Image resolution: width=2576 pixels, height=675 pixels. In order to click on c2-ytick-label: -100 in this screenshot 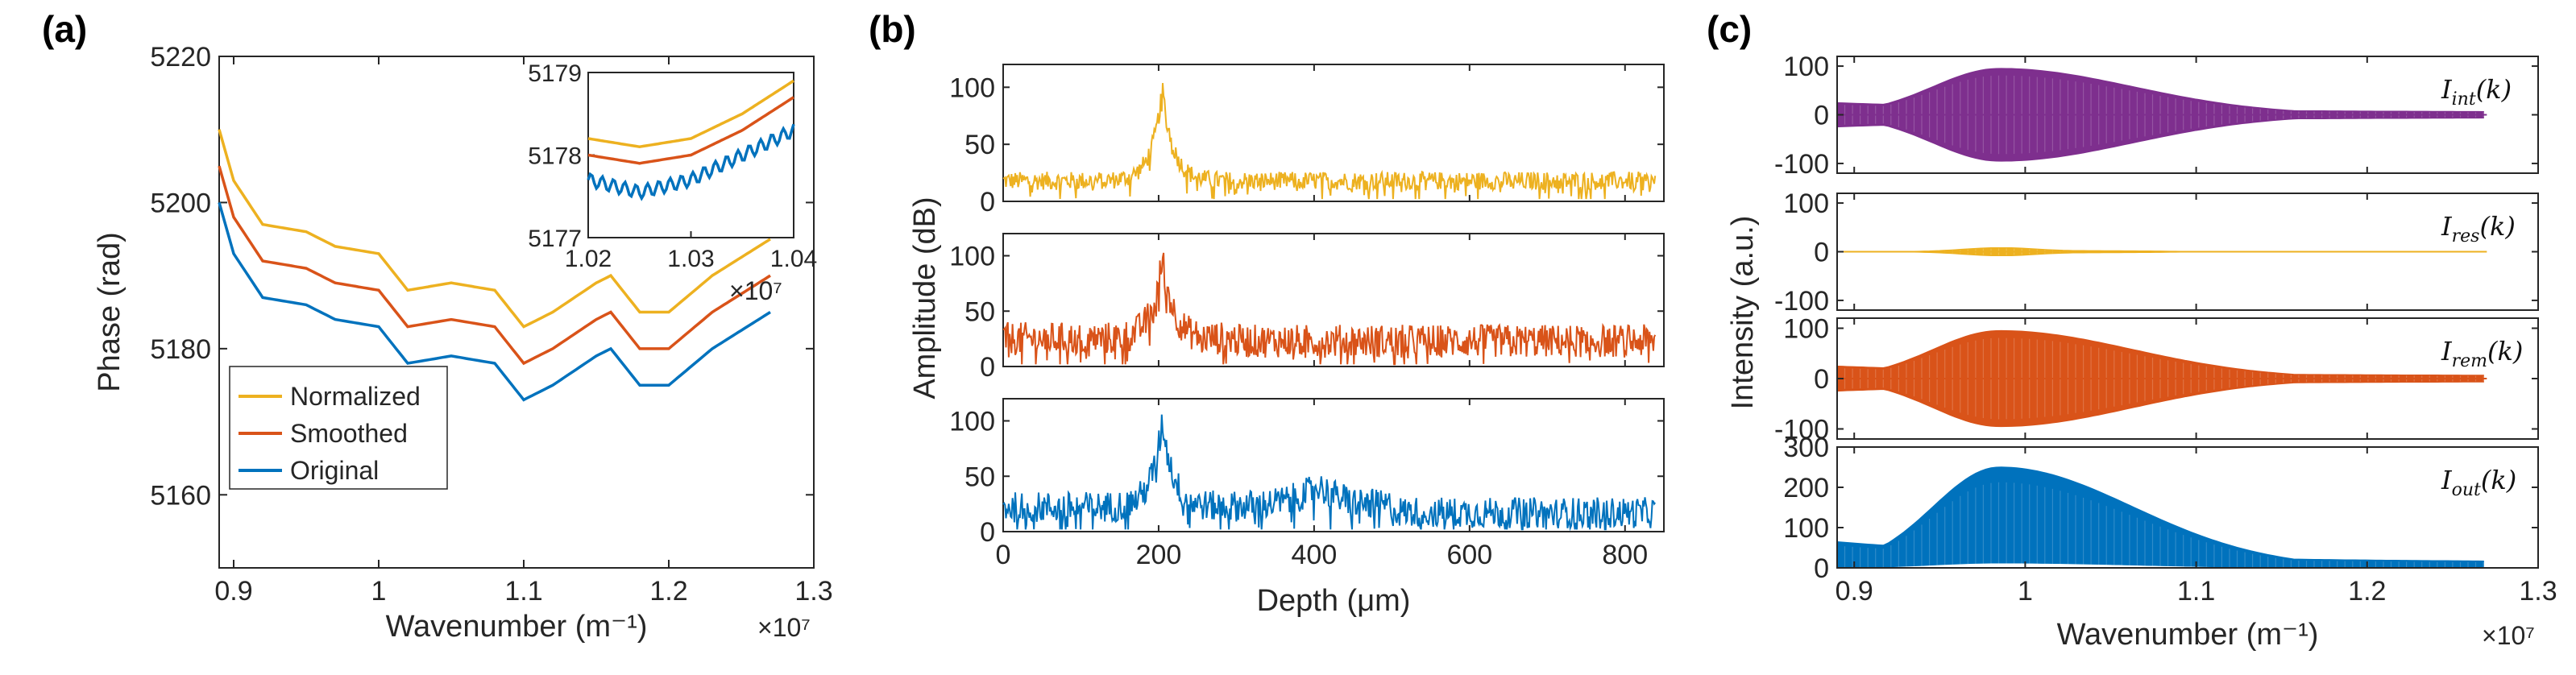, I will do `click(1801, 430)`.